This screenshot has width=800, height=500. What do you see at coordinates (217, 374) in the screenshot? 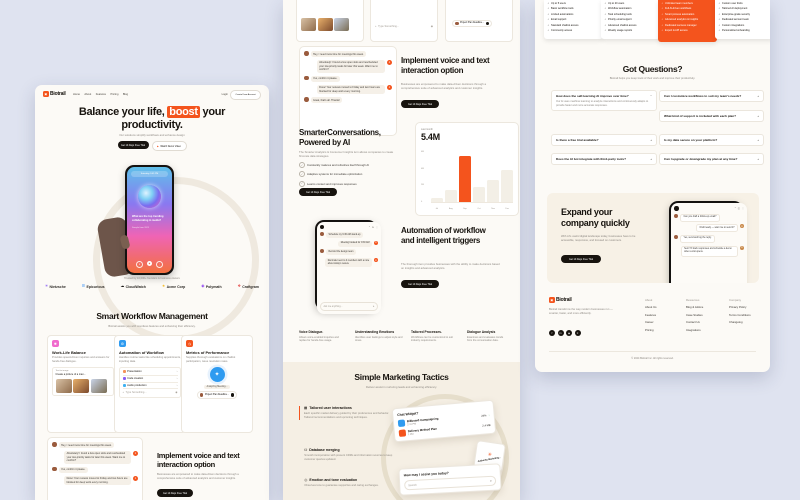
I see `metrics-widget: ✦` at bounding box center [217, 374].